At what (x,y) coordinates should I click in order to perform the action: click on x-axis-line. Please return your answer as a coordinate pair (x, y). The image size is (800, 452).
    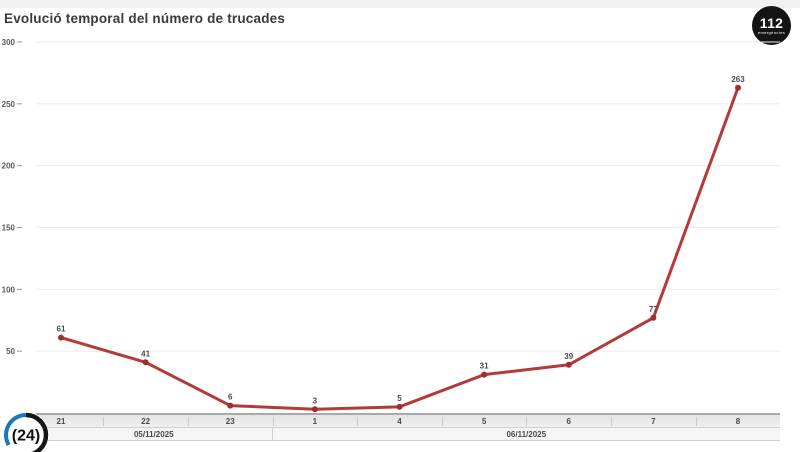
    Looking at the image, I should click on (408, 414).